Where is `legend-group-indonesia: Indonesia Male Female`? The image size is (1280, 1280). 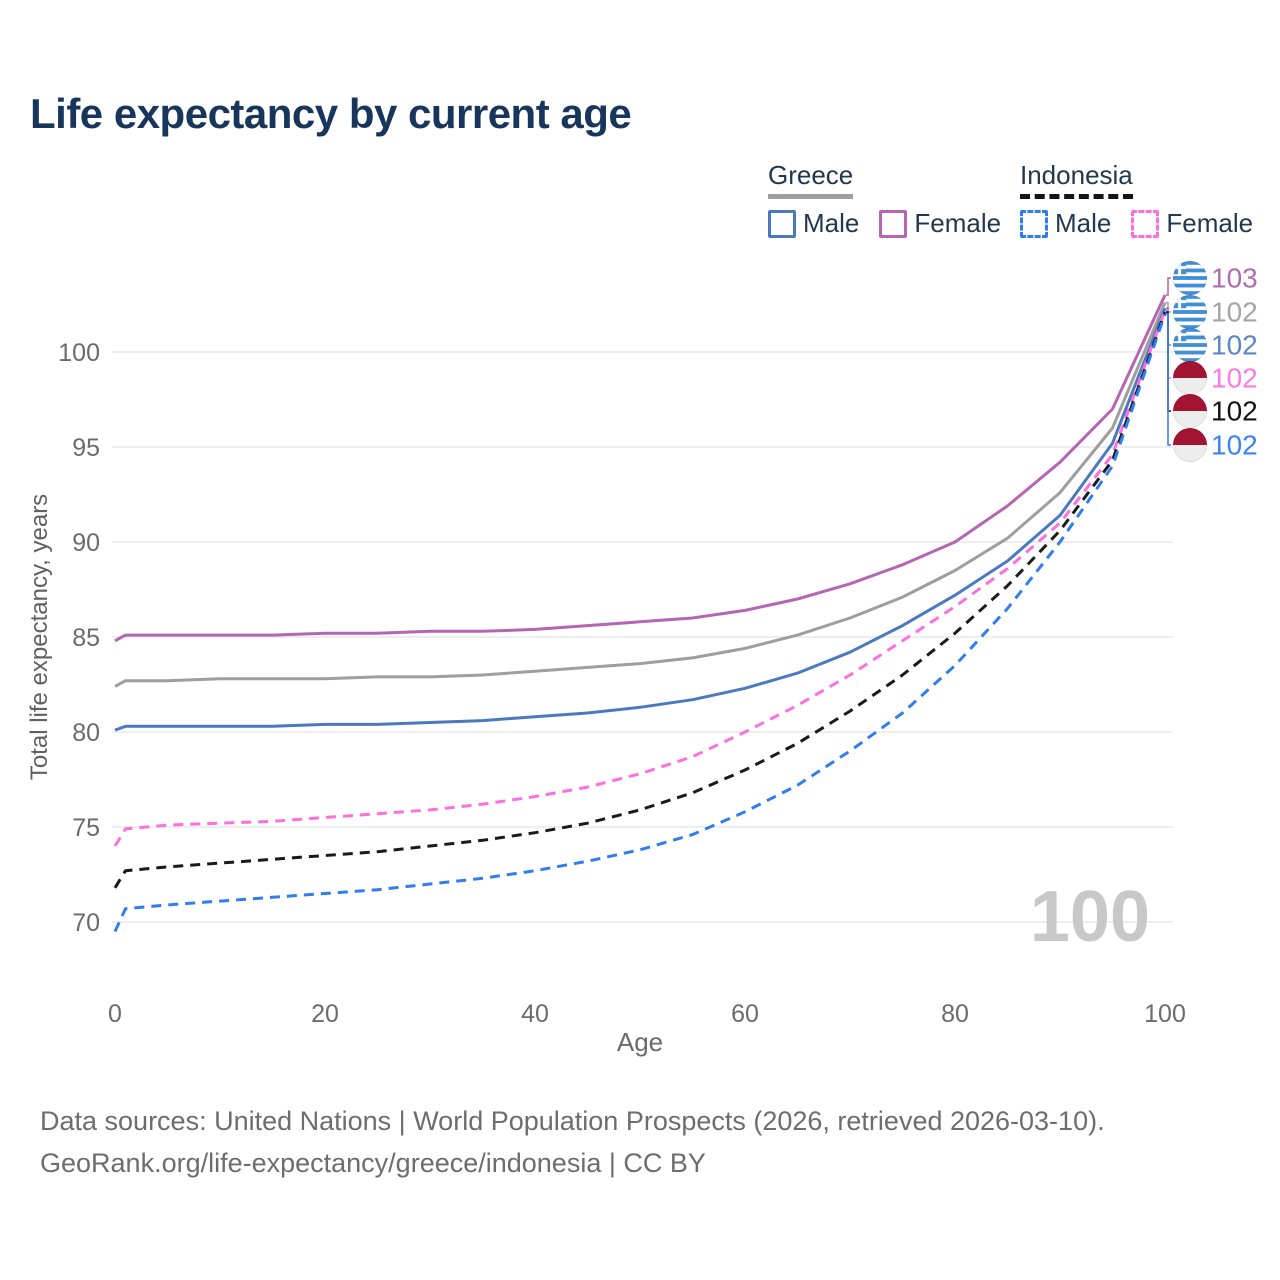
legend-group-indonesia: Indonesia Male Female is located at coordinates (1136, 199).